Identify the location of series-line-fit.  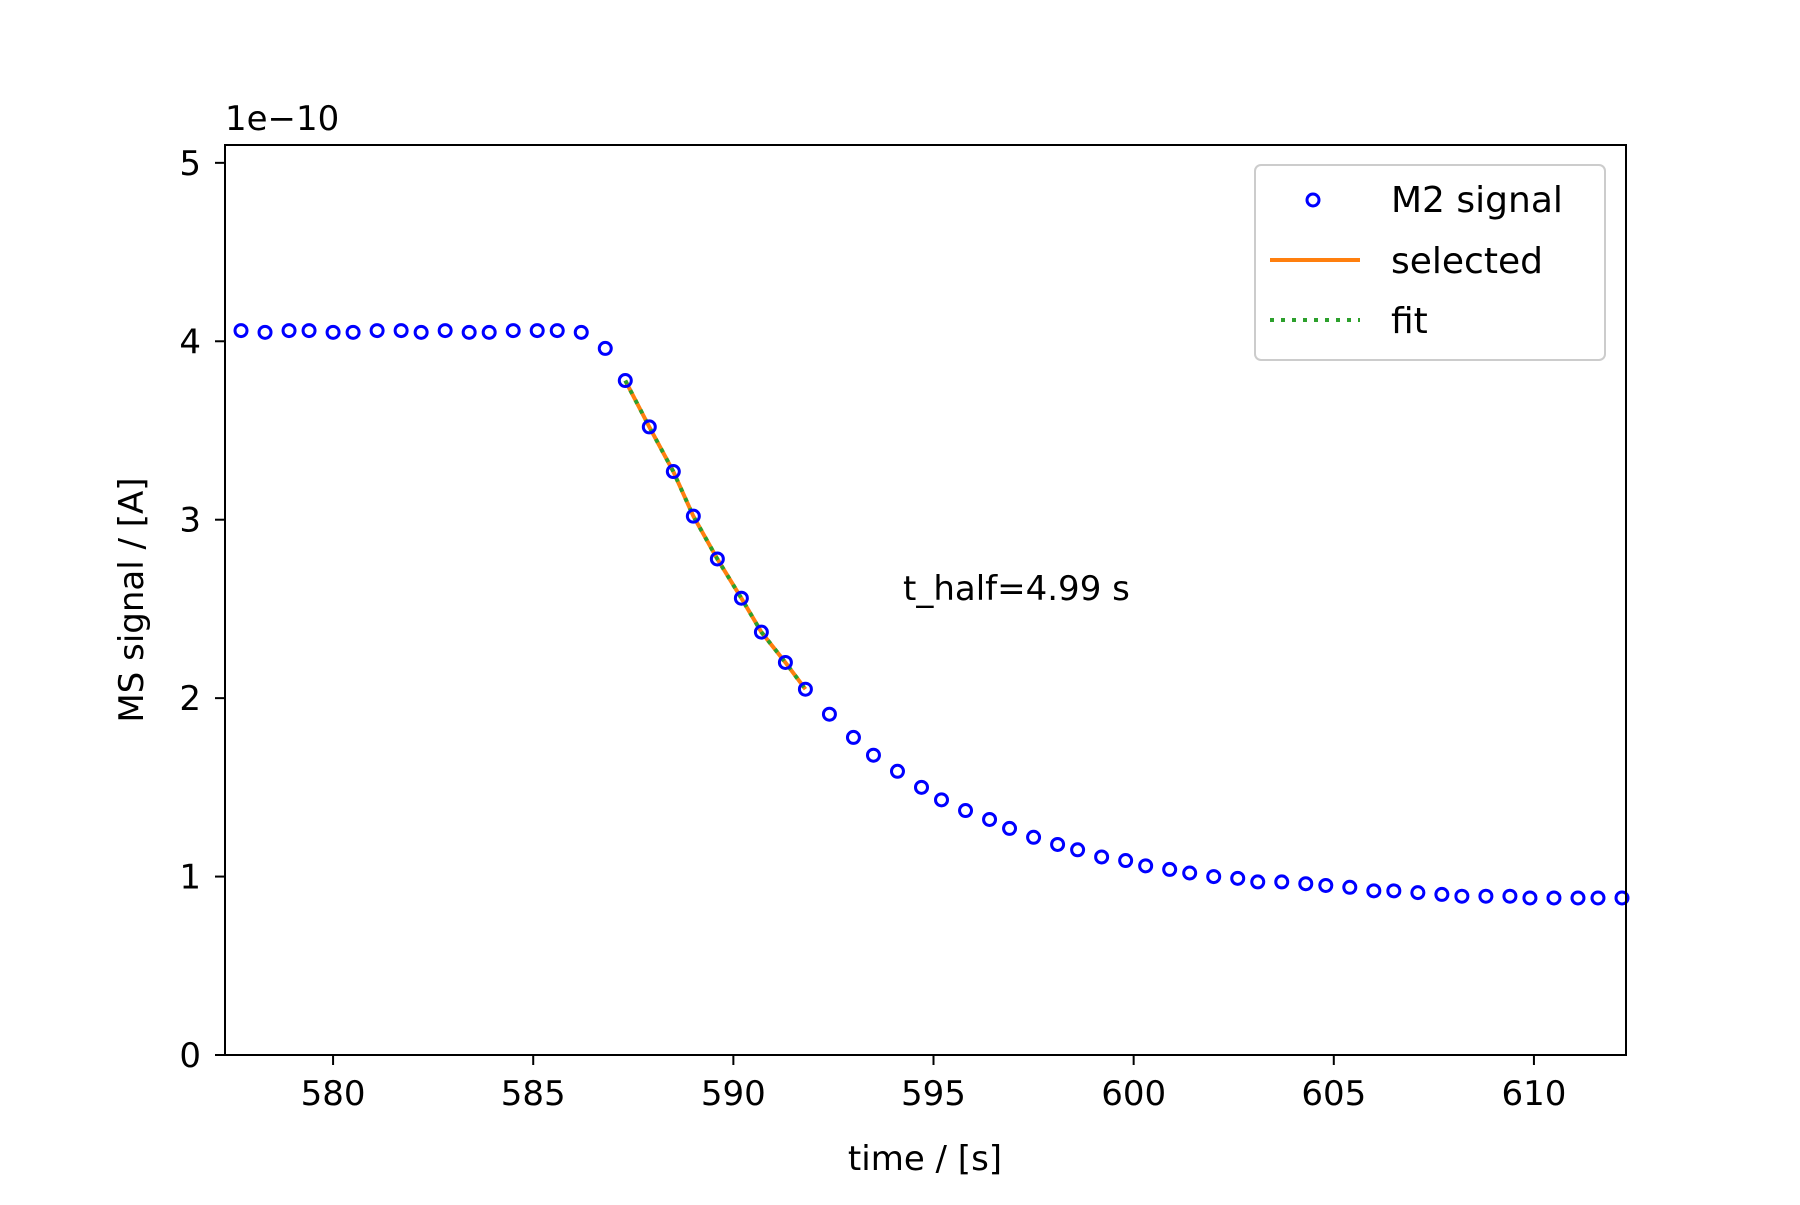
(715, 535).